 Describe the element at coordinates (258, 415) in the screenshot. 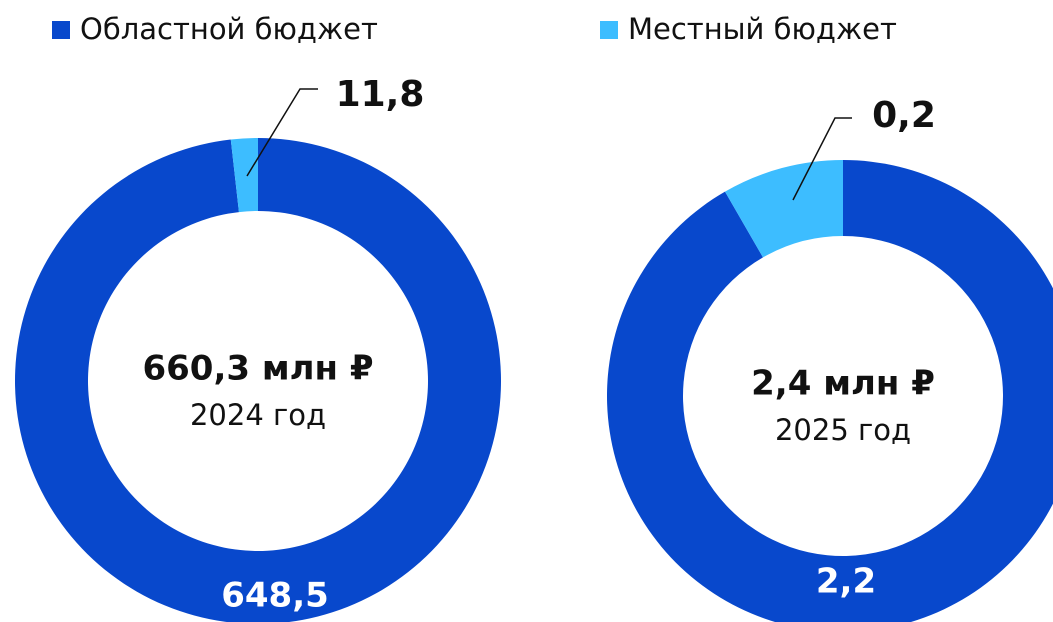

I see `center-subtitle: 2024 год` at that location.